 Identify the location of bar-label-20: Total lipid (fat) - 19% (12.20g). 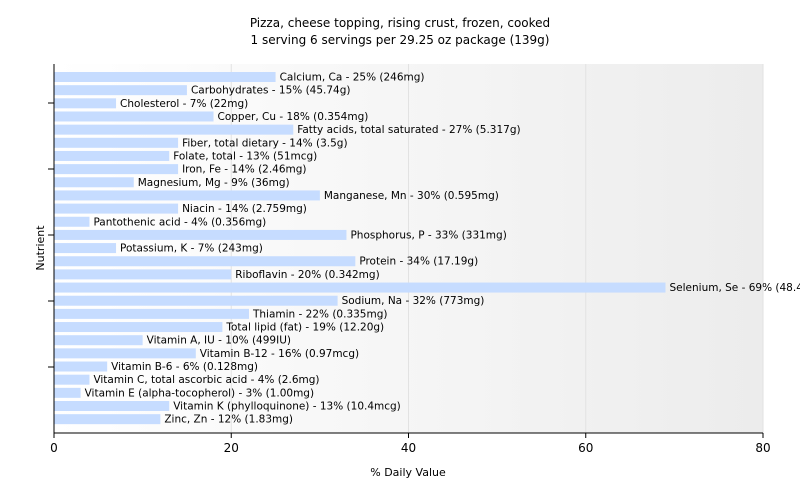
(304, 328).